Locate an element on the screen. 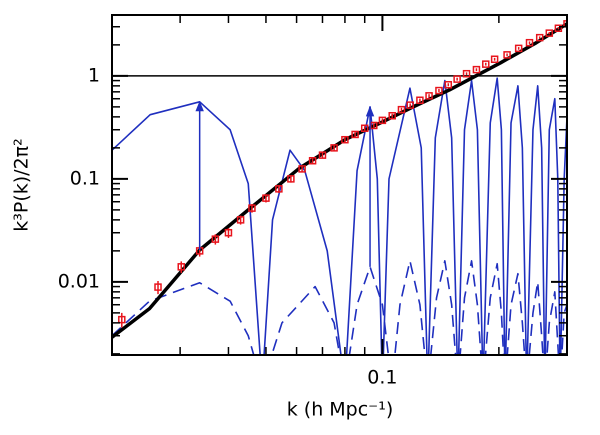  y-tick-label: 1 is located at coordinates (94, 75).